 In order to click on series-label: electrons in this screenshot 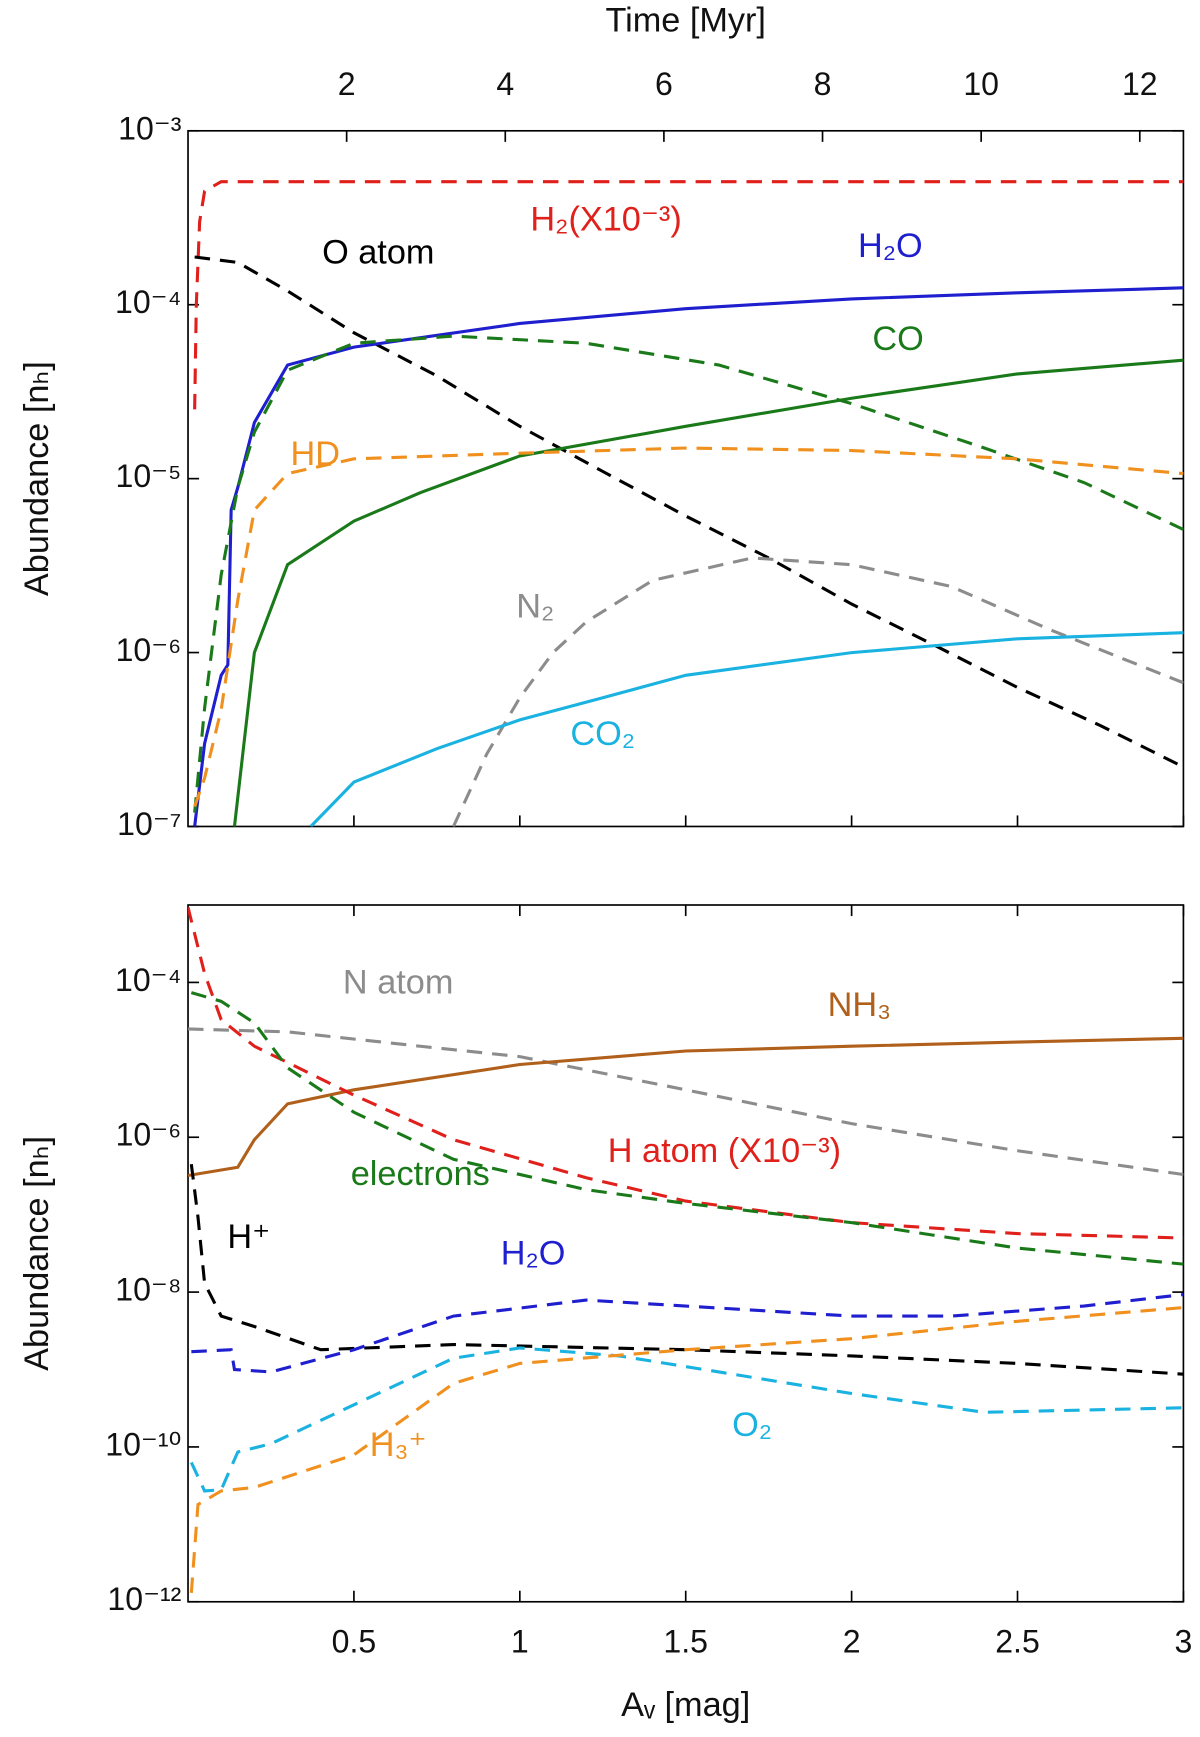, I will do `click(420, 1174)`.